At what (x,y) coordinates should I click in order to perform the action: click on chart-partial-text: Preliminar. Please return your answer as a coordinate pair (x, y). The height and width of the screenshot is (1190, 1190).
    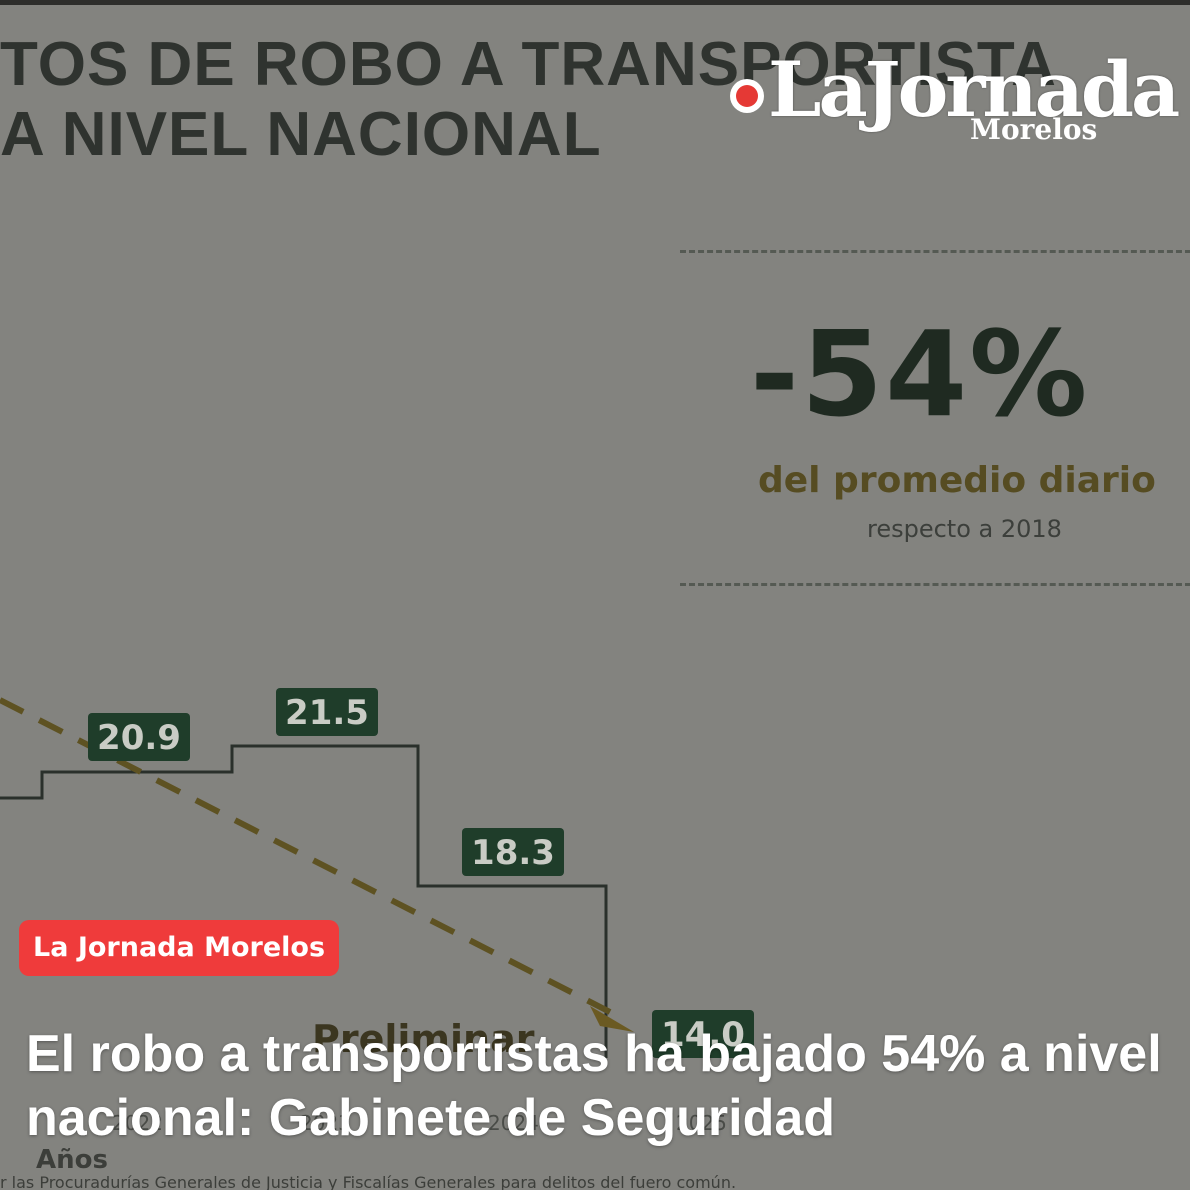
    Looking at the image, I should click on (423, 1039).